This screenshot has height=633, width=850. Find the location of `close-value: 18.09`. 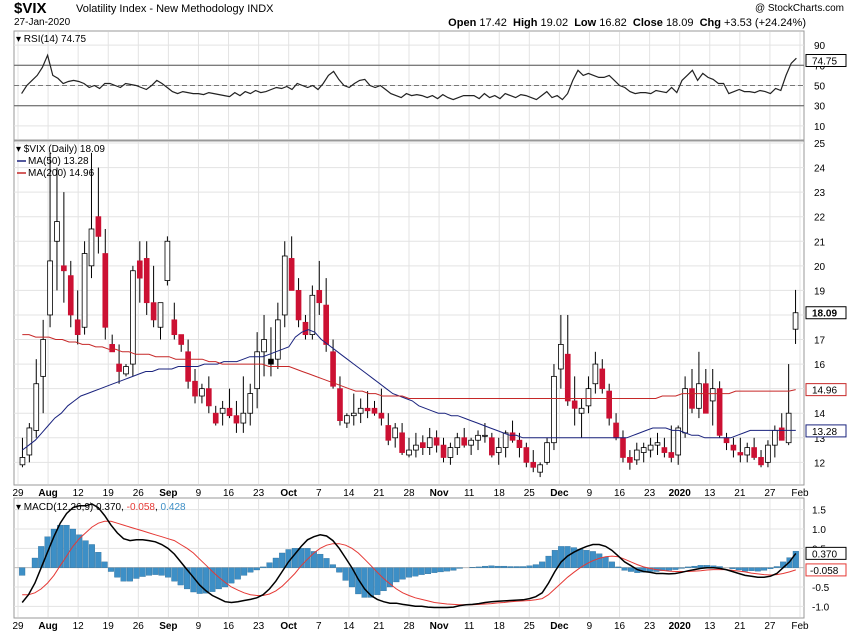

close-value: 18.09 is located at coordinates (679, 23).